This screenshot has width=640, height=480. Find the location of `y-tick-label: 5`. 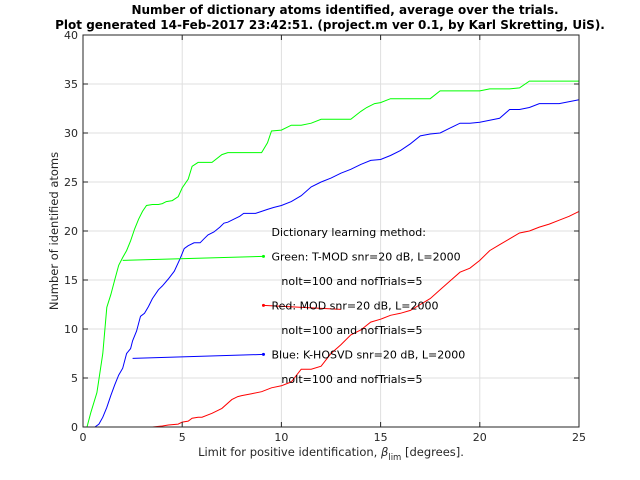

y-tick-label: 5 is located at coordinates (74, 378).